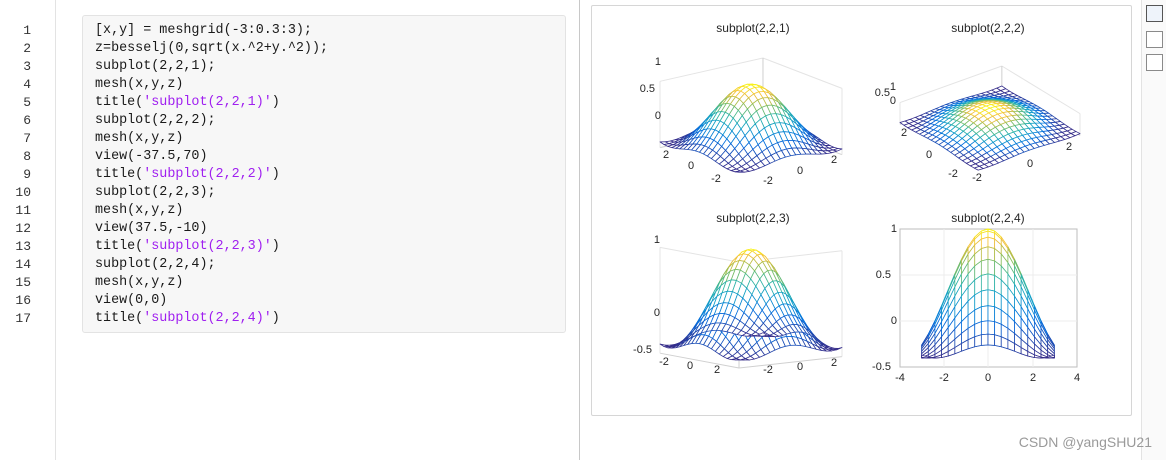  Describe the element at coordinates (151, 229) in the screenshot. I see `code-line: view(37.5,-10)` at that location.